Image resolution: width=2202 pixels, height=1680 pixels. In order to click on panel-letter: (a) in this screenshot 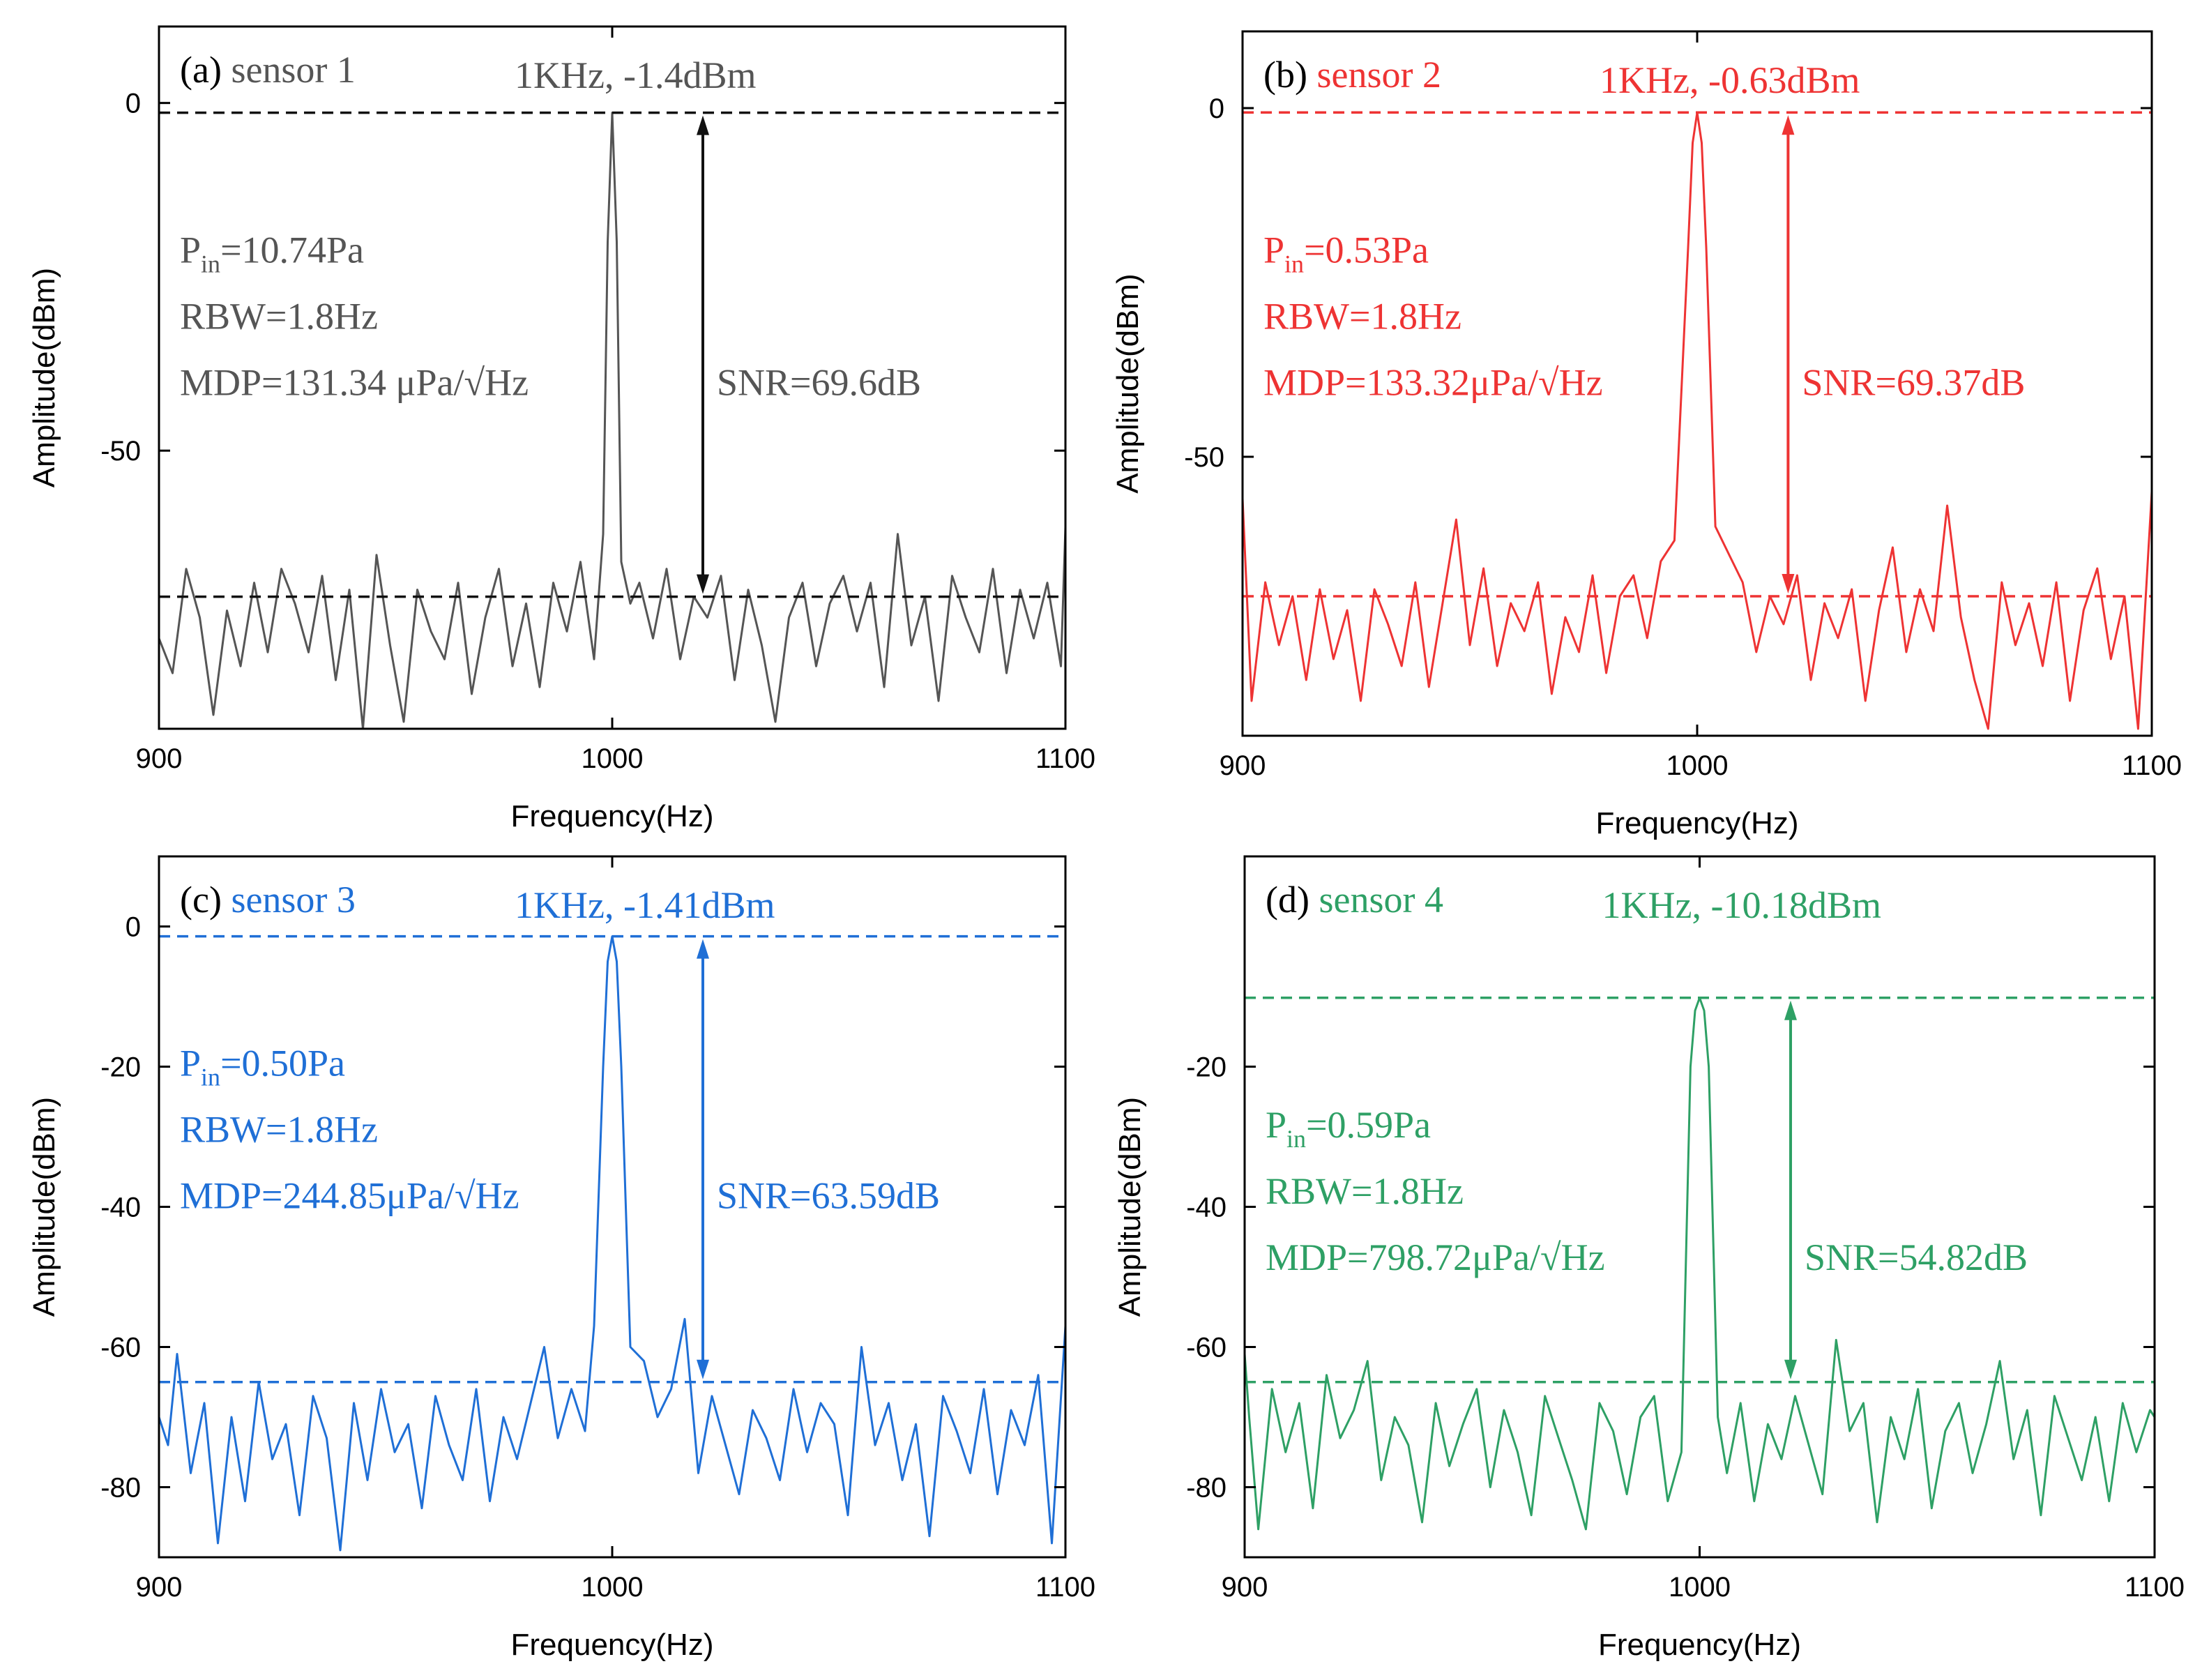, I will do `click(205, 70)`.